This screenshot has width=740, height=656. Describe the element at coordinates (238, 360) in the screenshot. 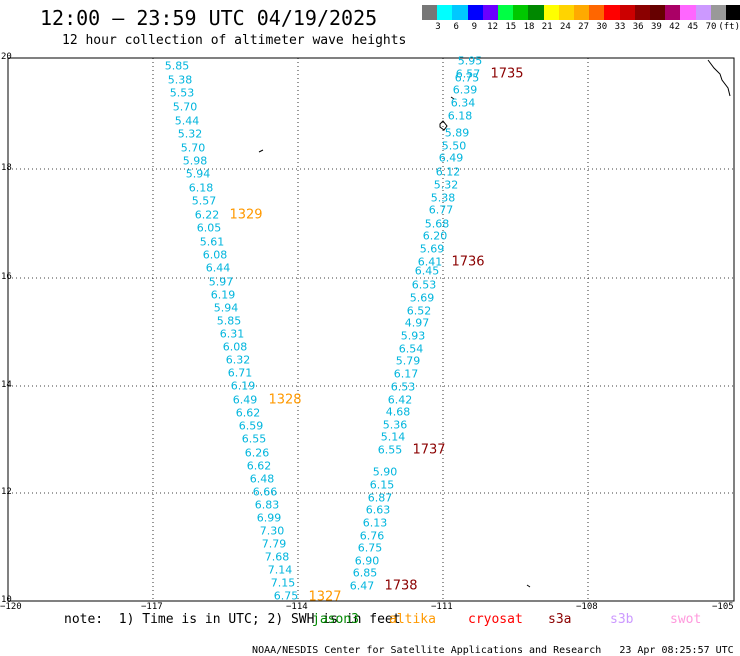

I see `wave-height-value: 6.32` at that location.